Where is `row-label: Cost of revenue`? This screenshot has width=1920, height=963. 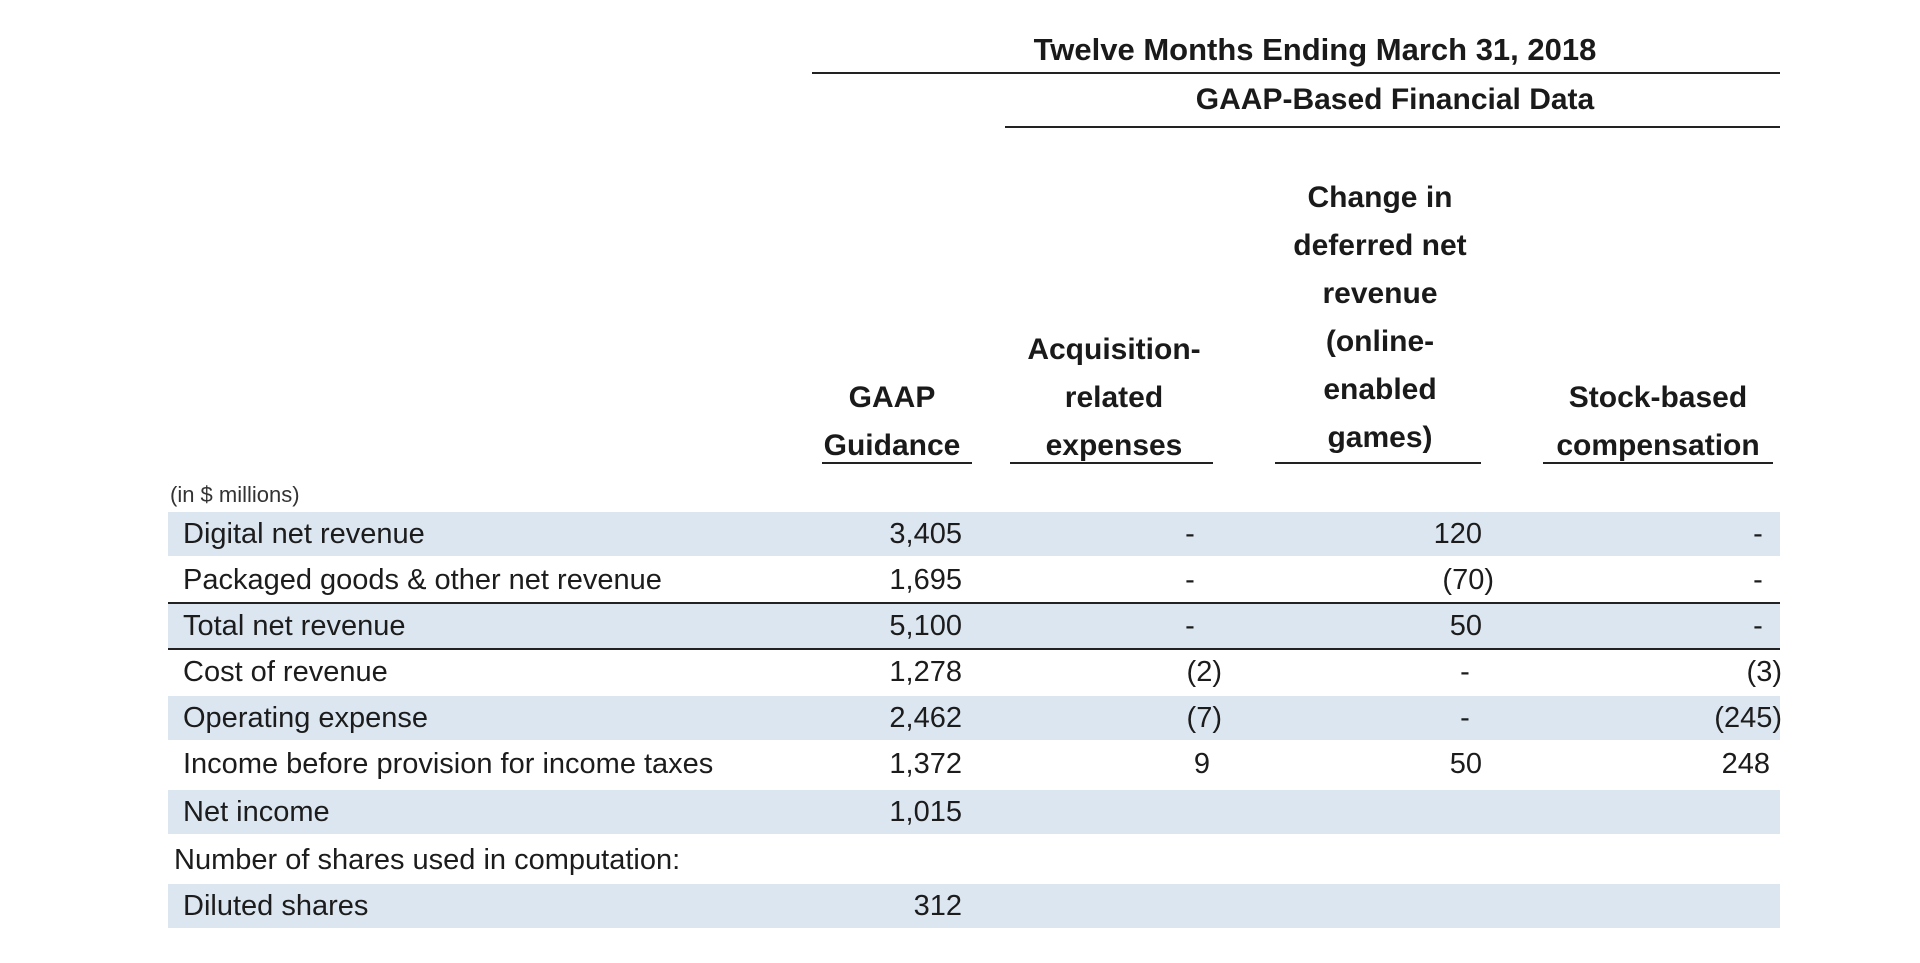 row-label: Cost of revenue is located at coordinates (285, 672).